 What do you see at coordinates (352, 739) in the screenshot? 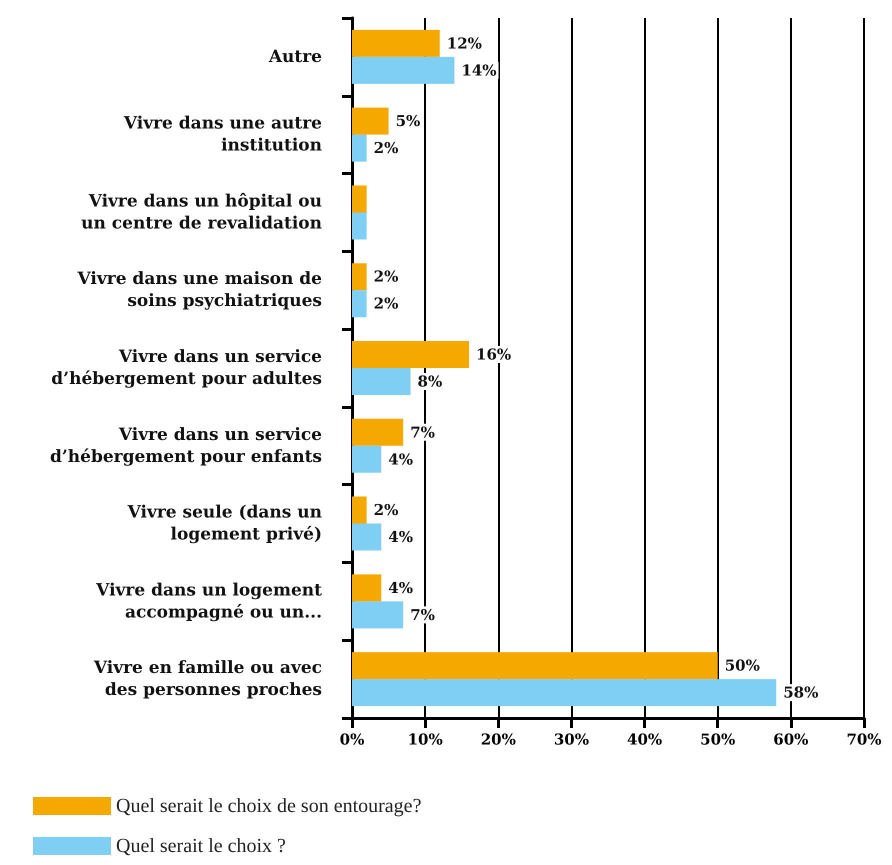
I see `x-tick-label: 0%` at bounding box center [352, 739].